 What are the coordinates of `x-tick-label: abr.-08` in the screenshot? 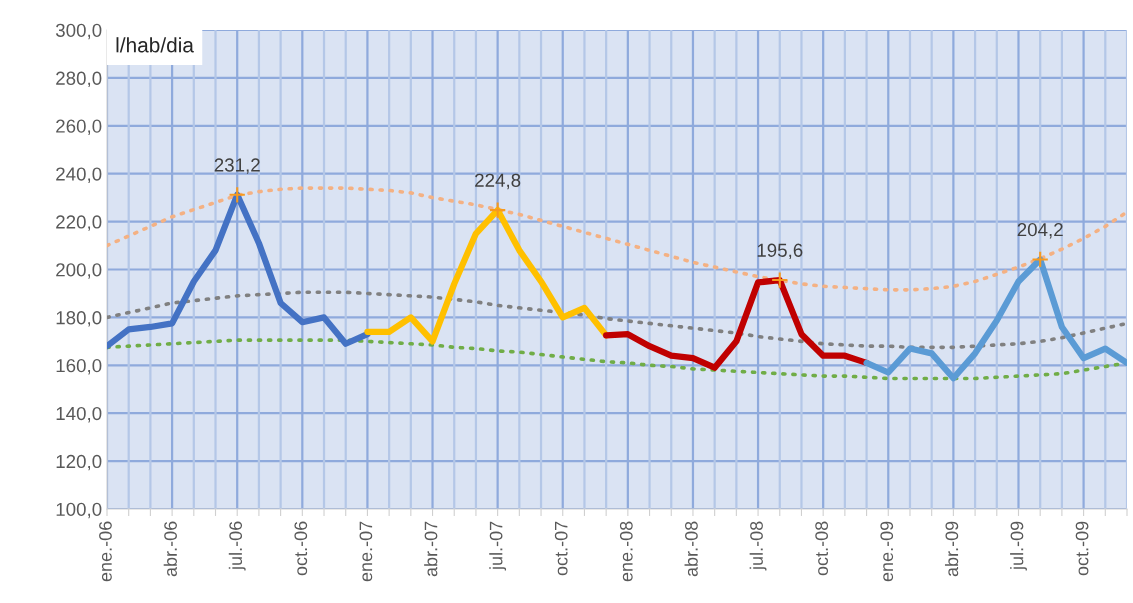 It's located at (691, 549).